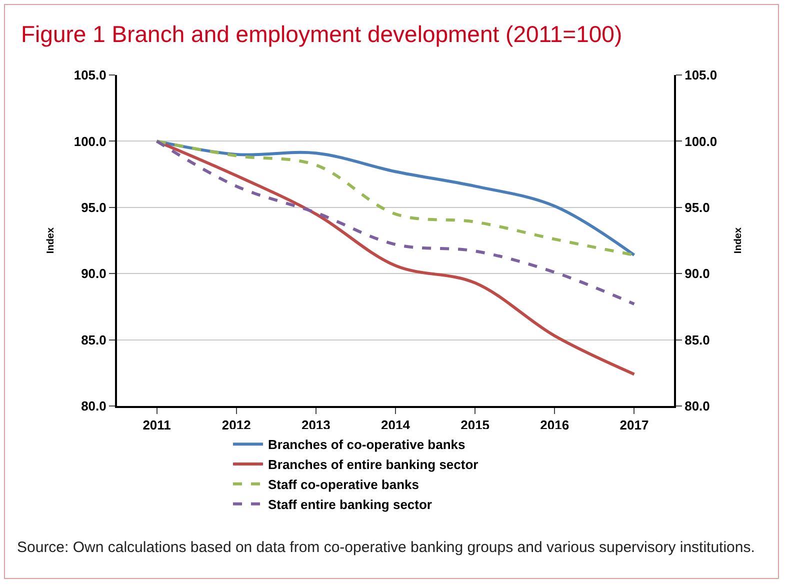 Image resolution: width=789 pixels, height=587 pixels. I want to click on x-tick-label: 2011, so click(156, 425).